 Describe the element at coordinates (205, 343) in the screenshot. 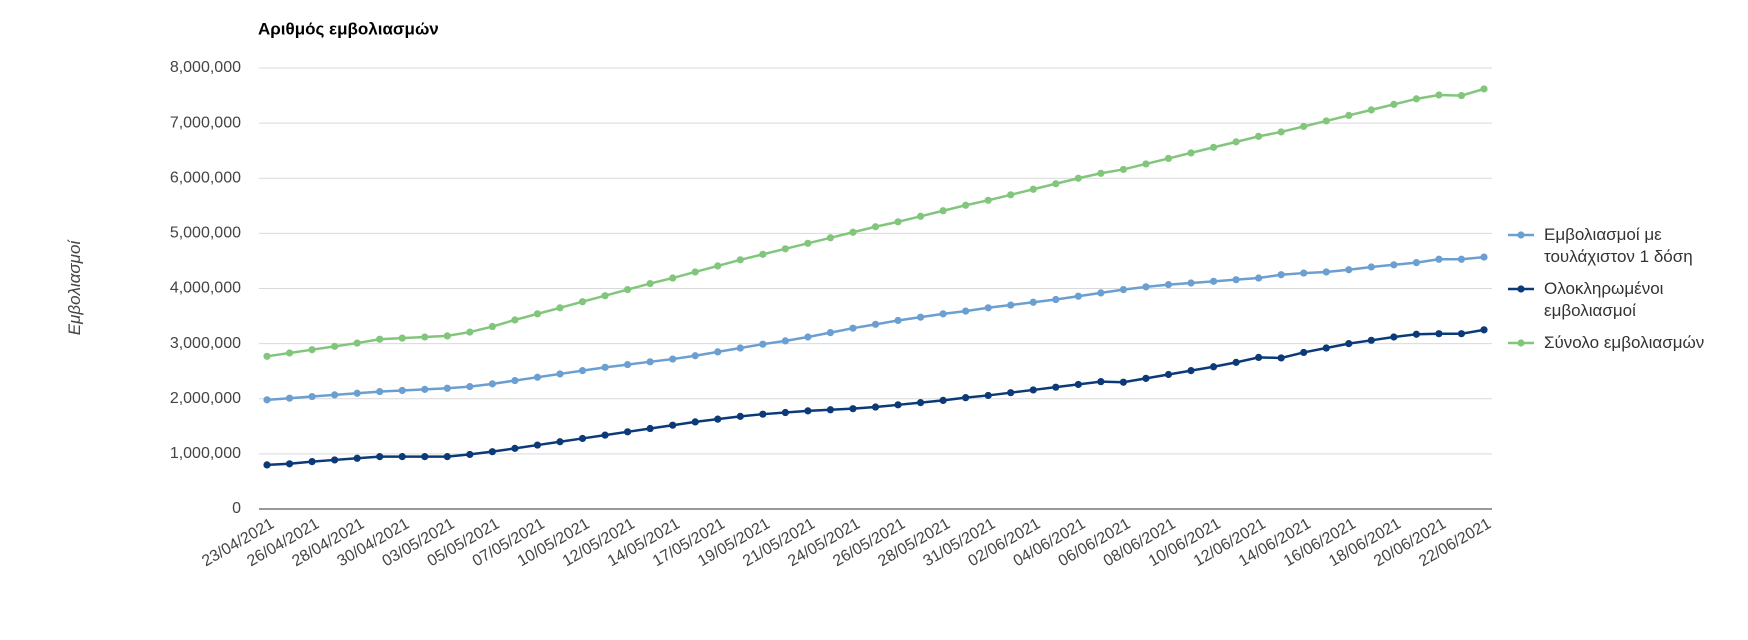

I see `y-tick-label: 3,000,000` at that location.